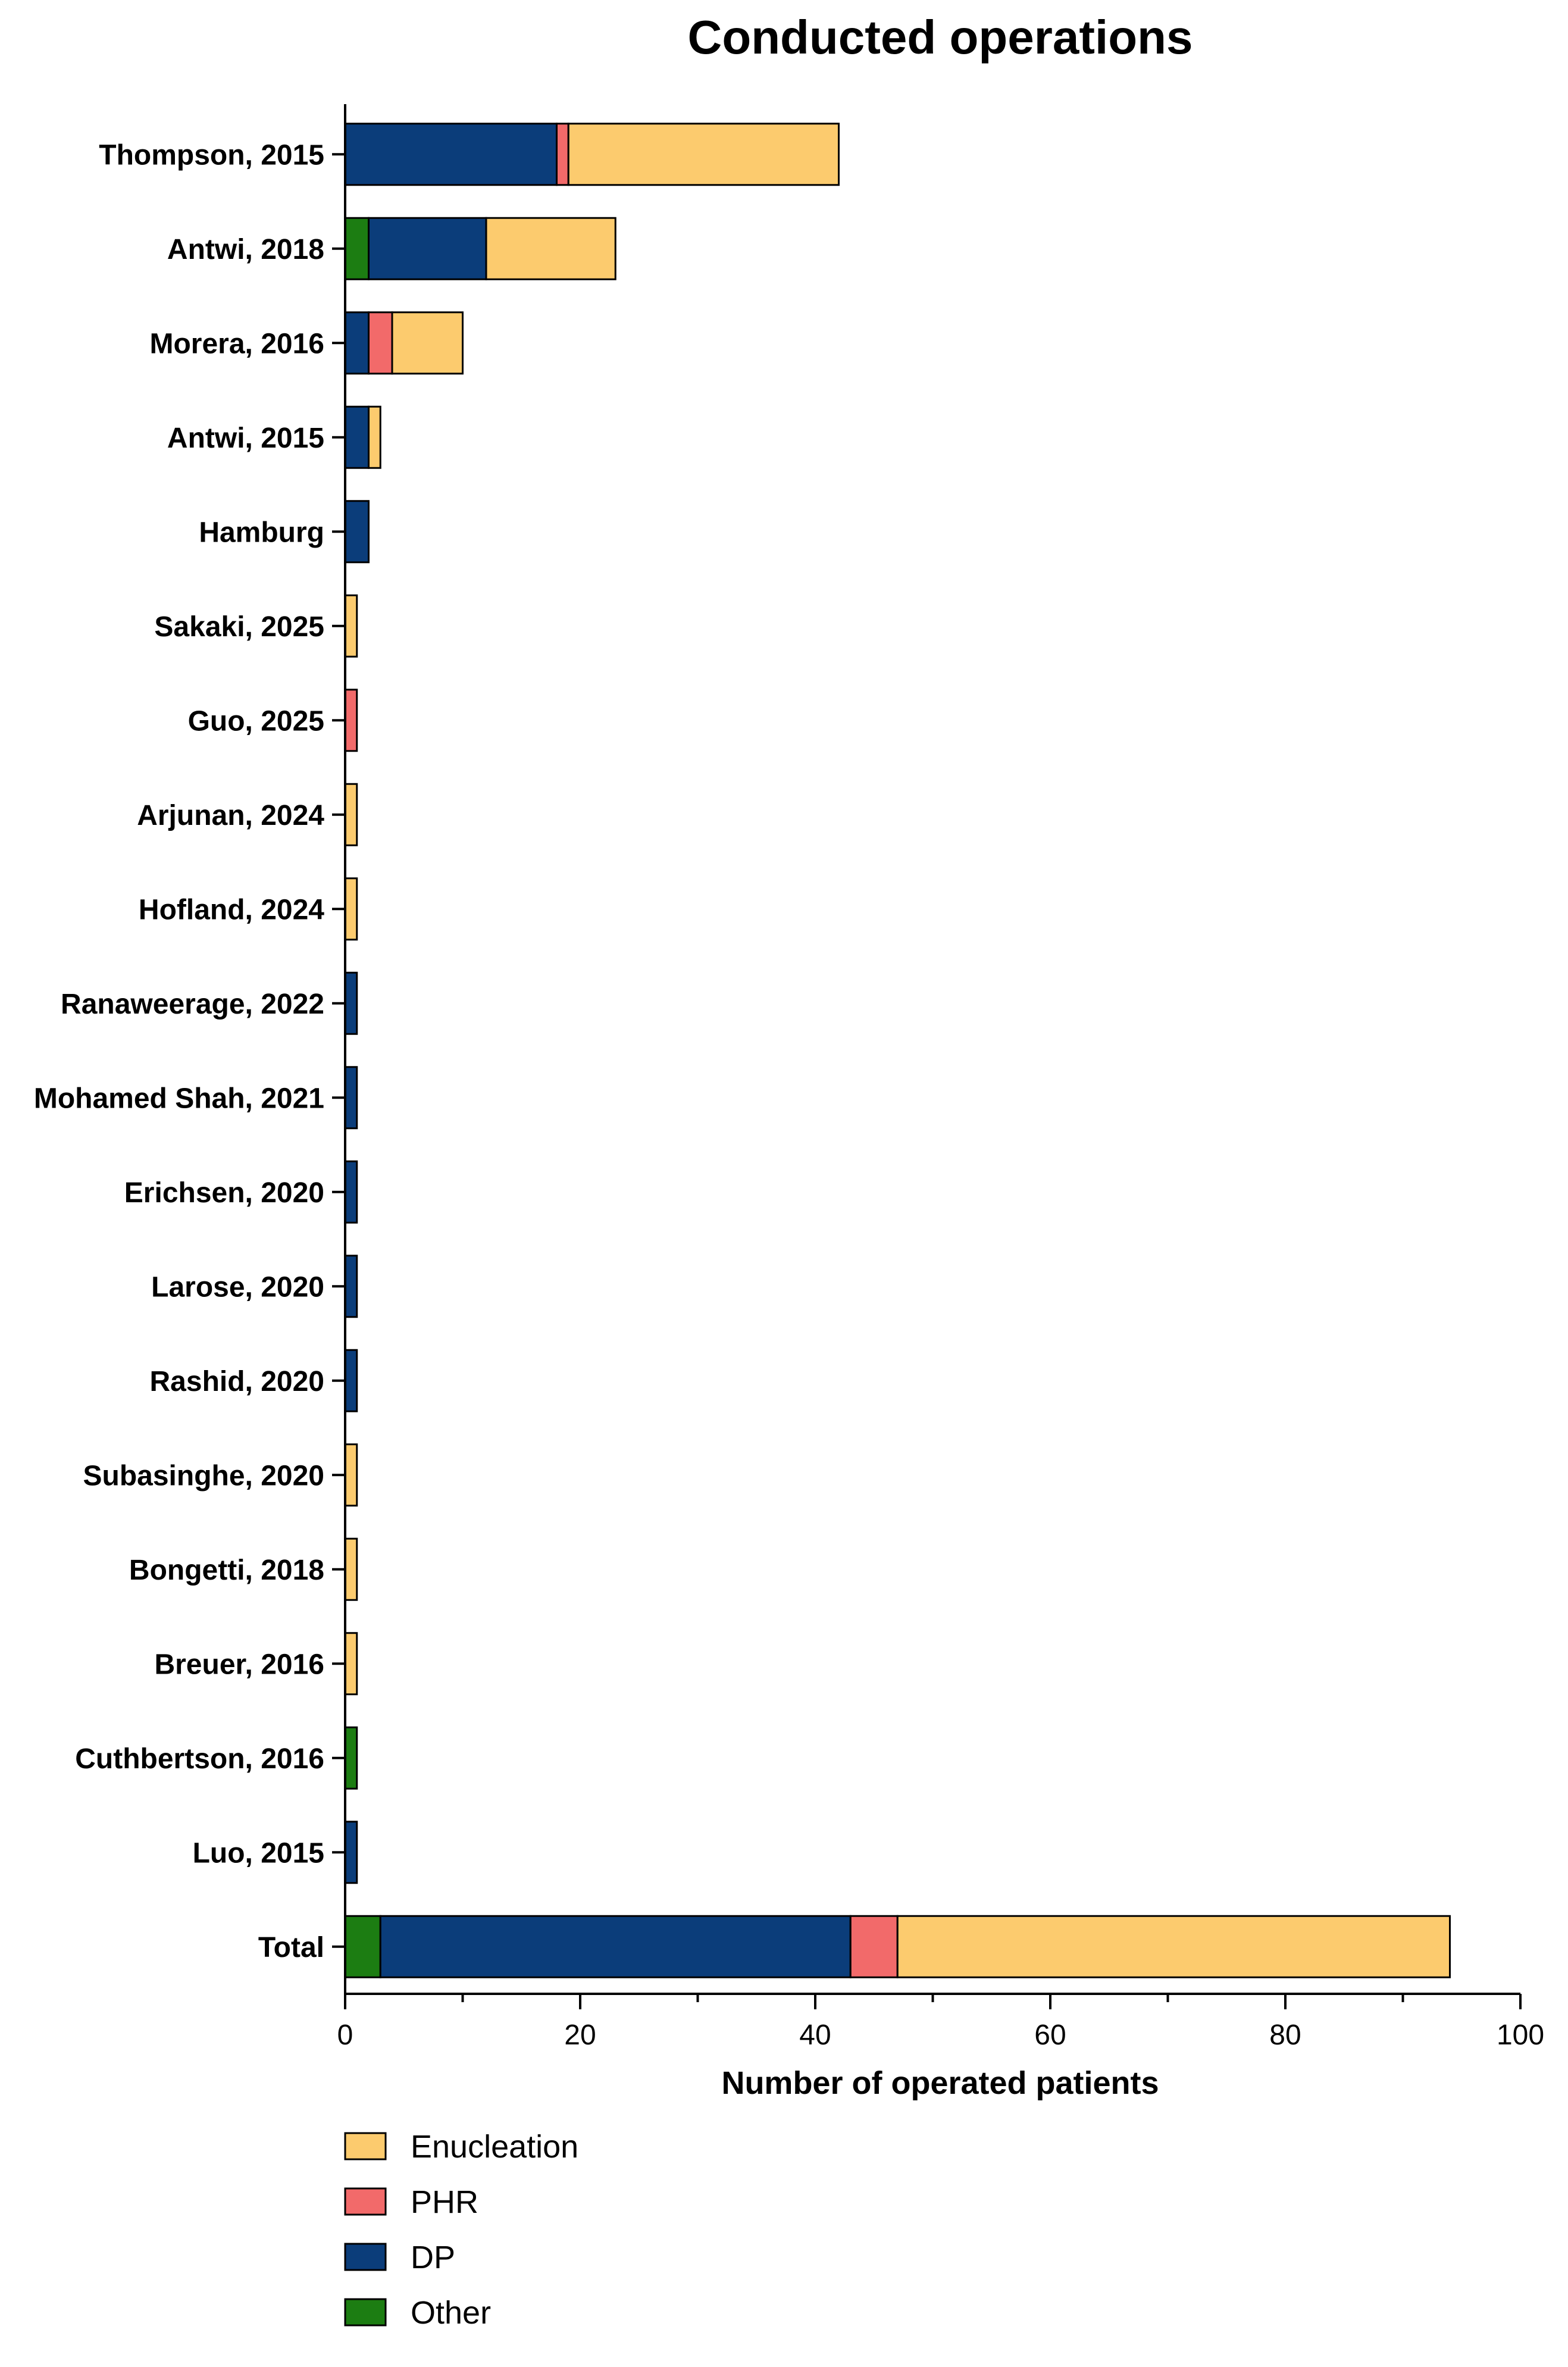  I want to click on x-tick-label: 60, so click(1050, 2035).